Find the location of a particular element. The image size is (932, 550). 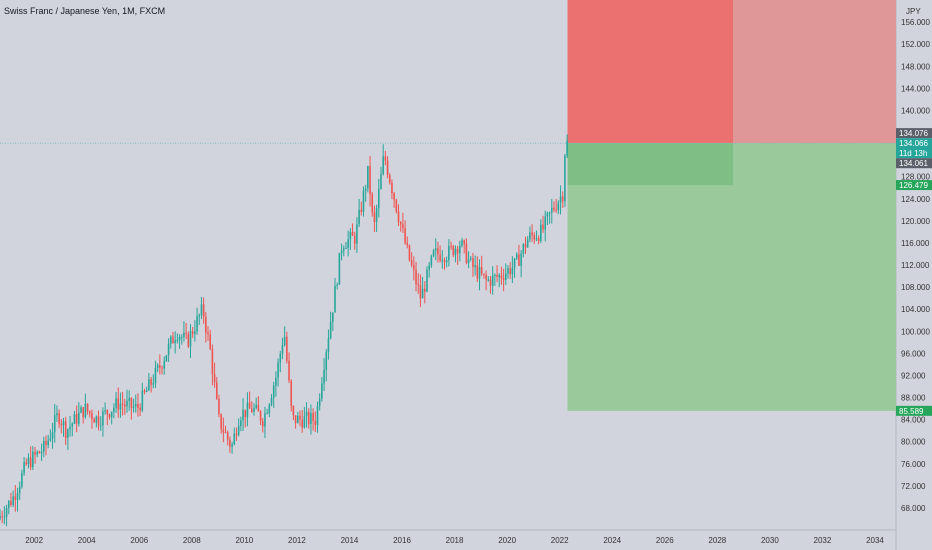

currency-label: JPY is located at coordinates (913, 11).